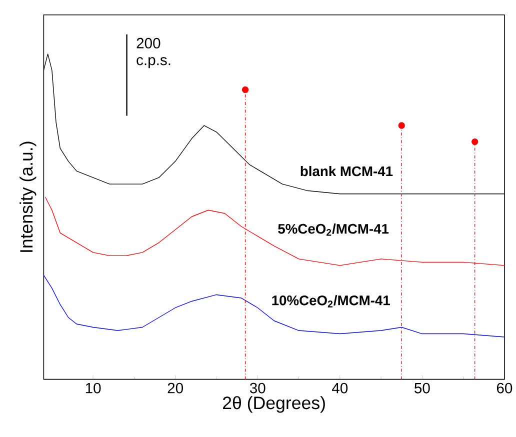  Describe the element at coordinates (340, 388) in the screenshot. I see `x-tick-label: 40` at that location.